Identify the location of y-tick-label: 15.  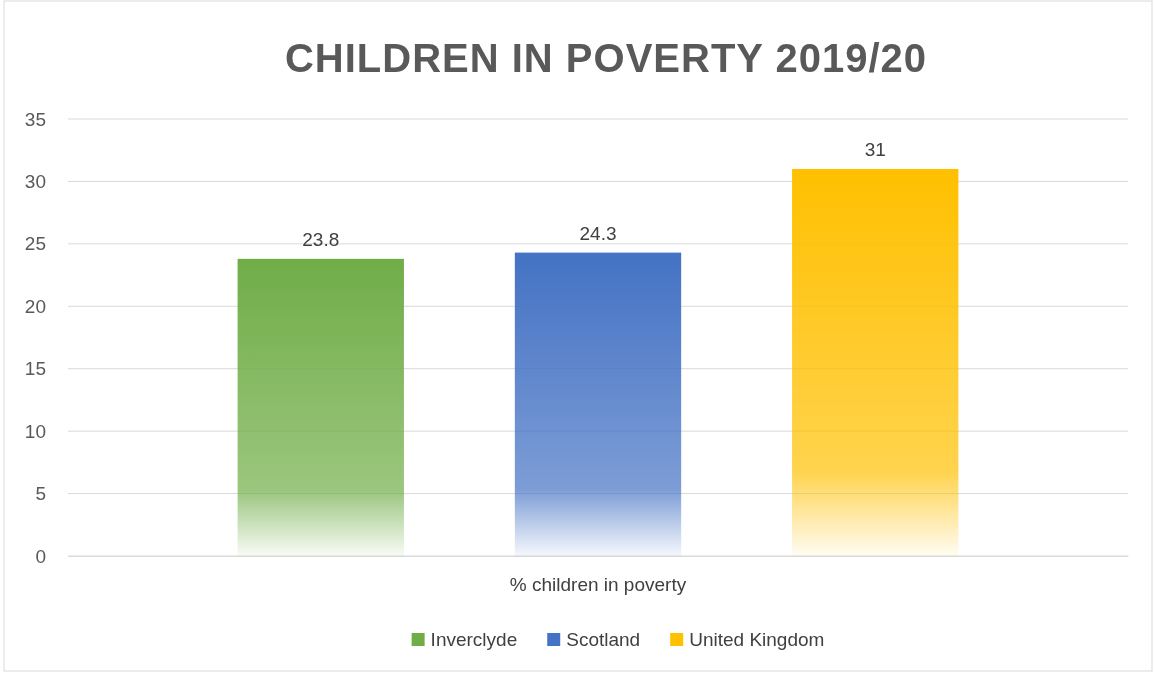
(35, 369).